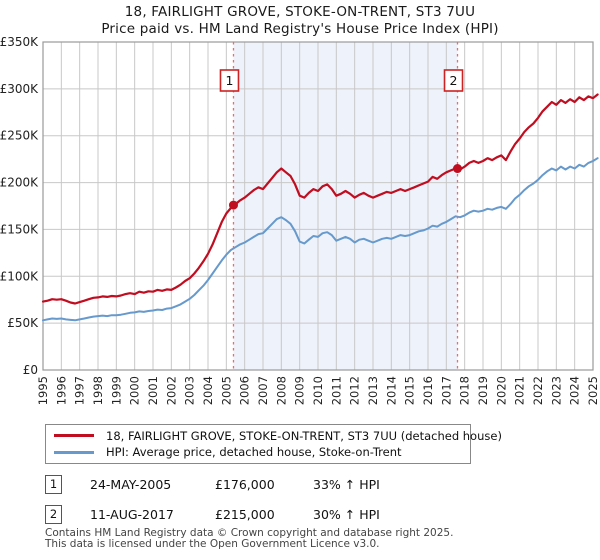  Describe the element at coordinates (153, 390) in the screenshot. I see `x-tick-label: 2001` at that location.